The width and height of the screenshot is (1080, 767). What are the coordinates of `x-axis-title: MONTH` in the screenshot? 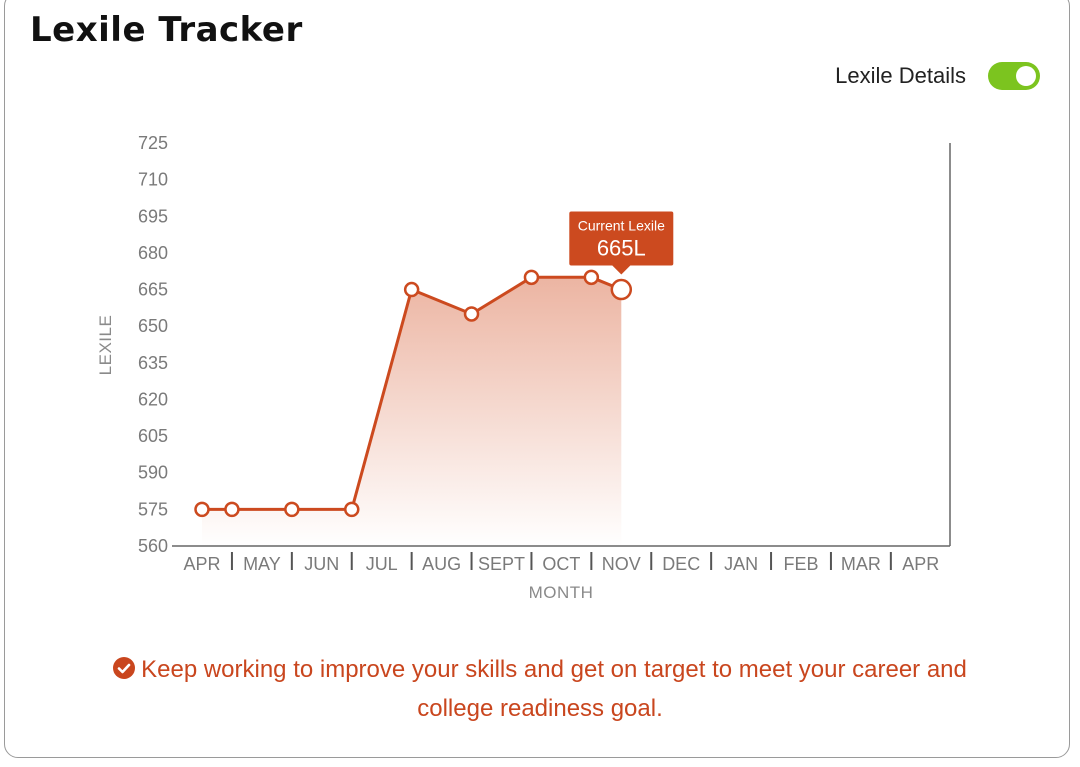 It's located at (561, 592).